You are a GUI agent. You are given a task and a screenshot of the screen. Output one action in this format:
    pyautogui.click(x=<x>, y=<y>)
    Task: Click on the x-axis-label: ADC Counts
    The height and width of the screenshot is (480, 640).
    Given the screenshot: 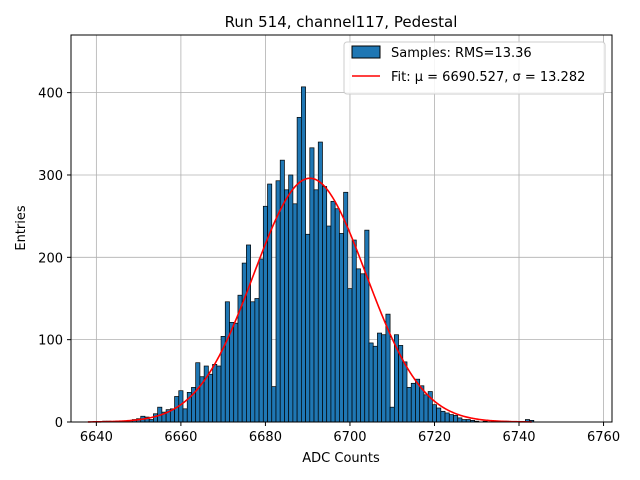 What is the action you would take?
    pyautogui.click(x=341, y=458)
    